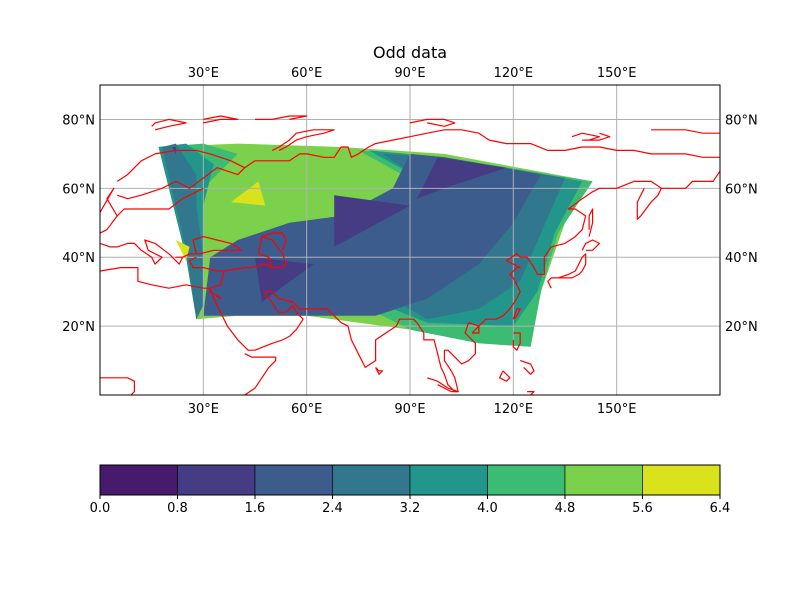  Describe the element at coordinates (565, 508) in the screenshot. I see `colorbar-tick-label: 4.8` at that location.